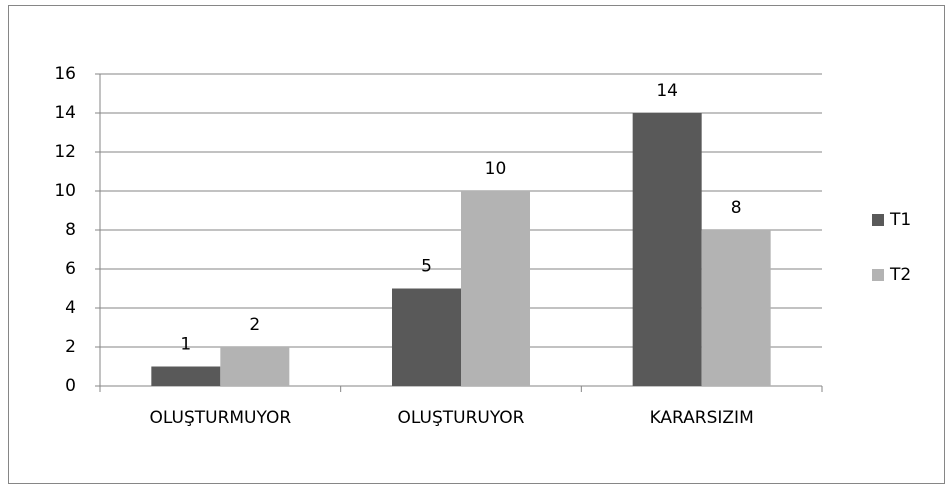 This screenshot has height=489, width=952. What do you see at coordinates (736, 208) in the screenshot?
I see `data-label: 8` at bounding box center [736, 208].